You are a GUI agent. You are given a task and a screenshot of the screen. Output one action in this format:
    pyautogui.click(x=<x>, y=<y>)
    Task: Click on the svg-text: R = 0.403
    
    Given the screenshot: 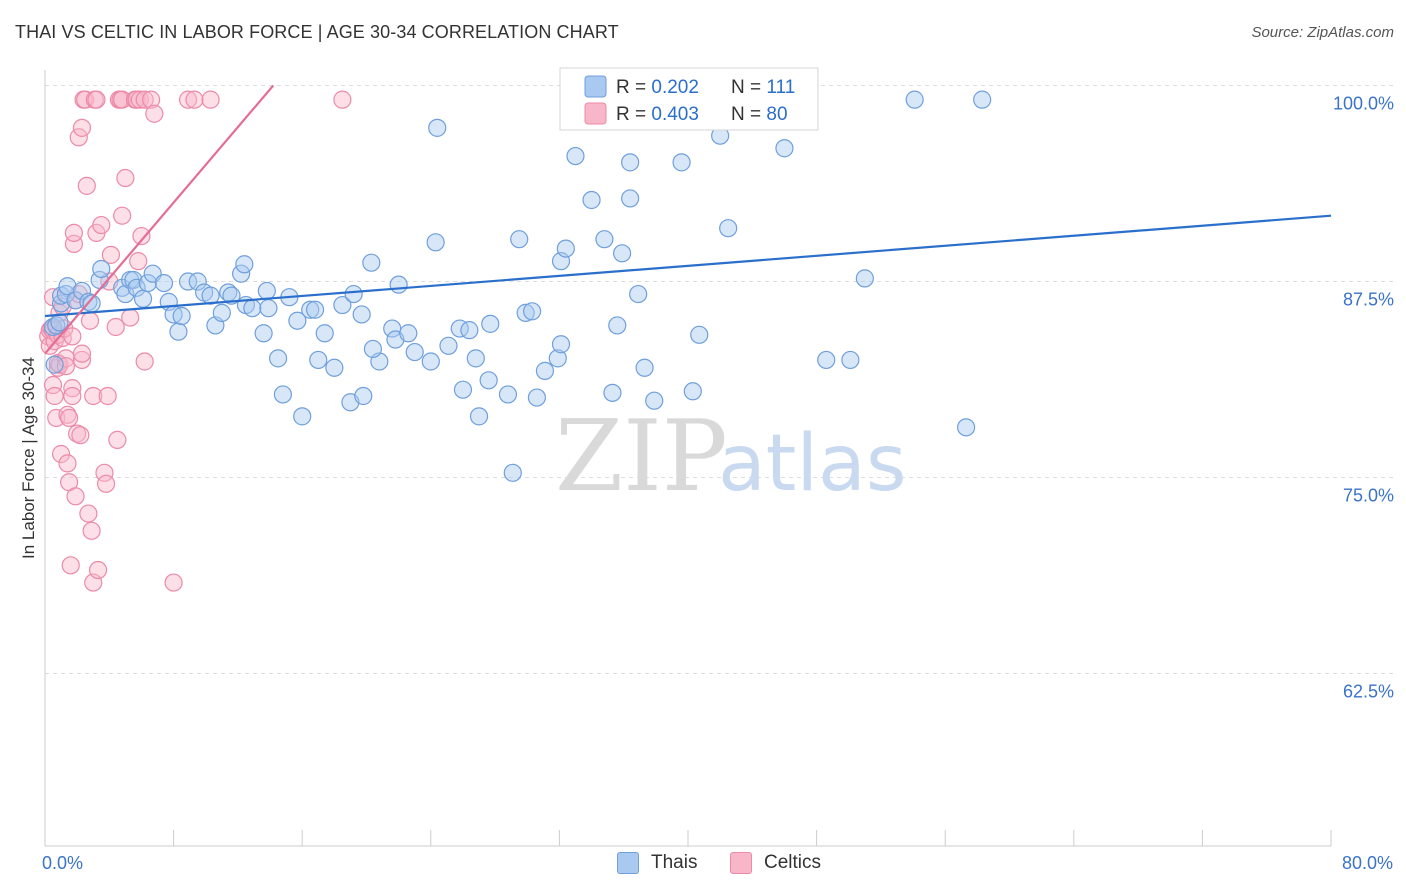 What is the action you would take?
    pyautogui.click(x=657, y=114)
    